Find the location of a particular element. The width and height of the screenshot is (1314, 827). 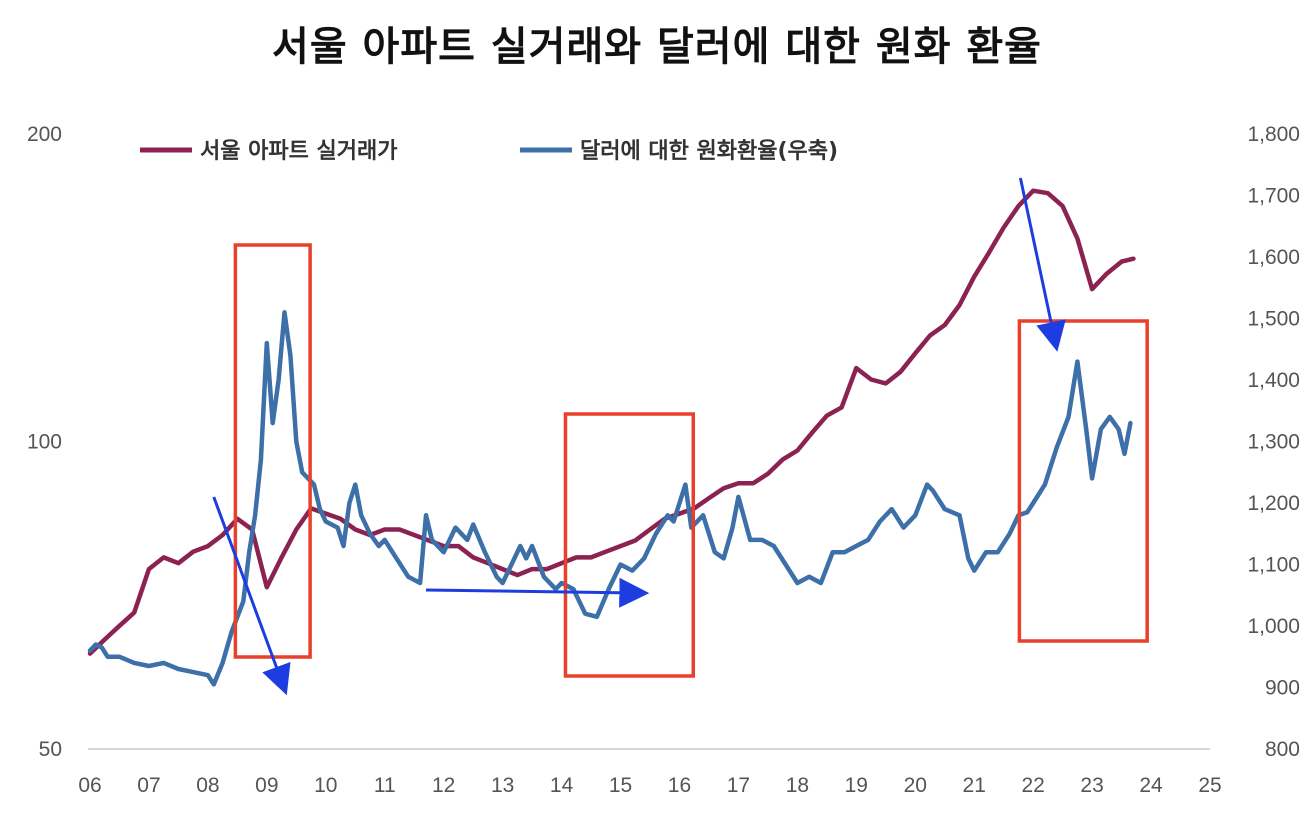

right-tick-label: 1,500 is located at coordinates (1273, 319).